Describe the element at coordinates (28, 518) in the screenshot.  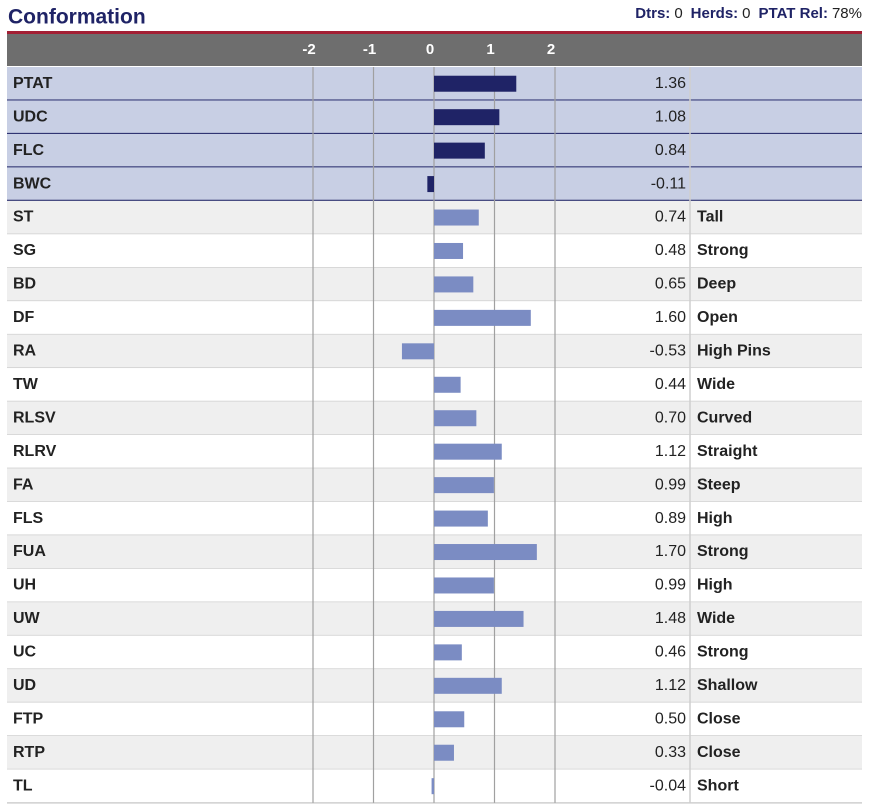
I see `category-label: FLS` at that location.